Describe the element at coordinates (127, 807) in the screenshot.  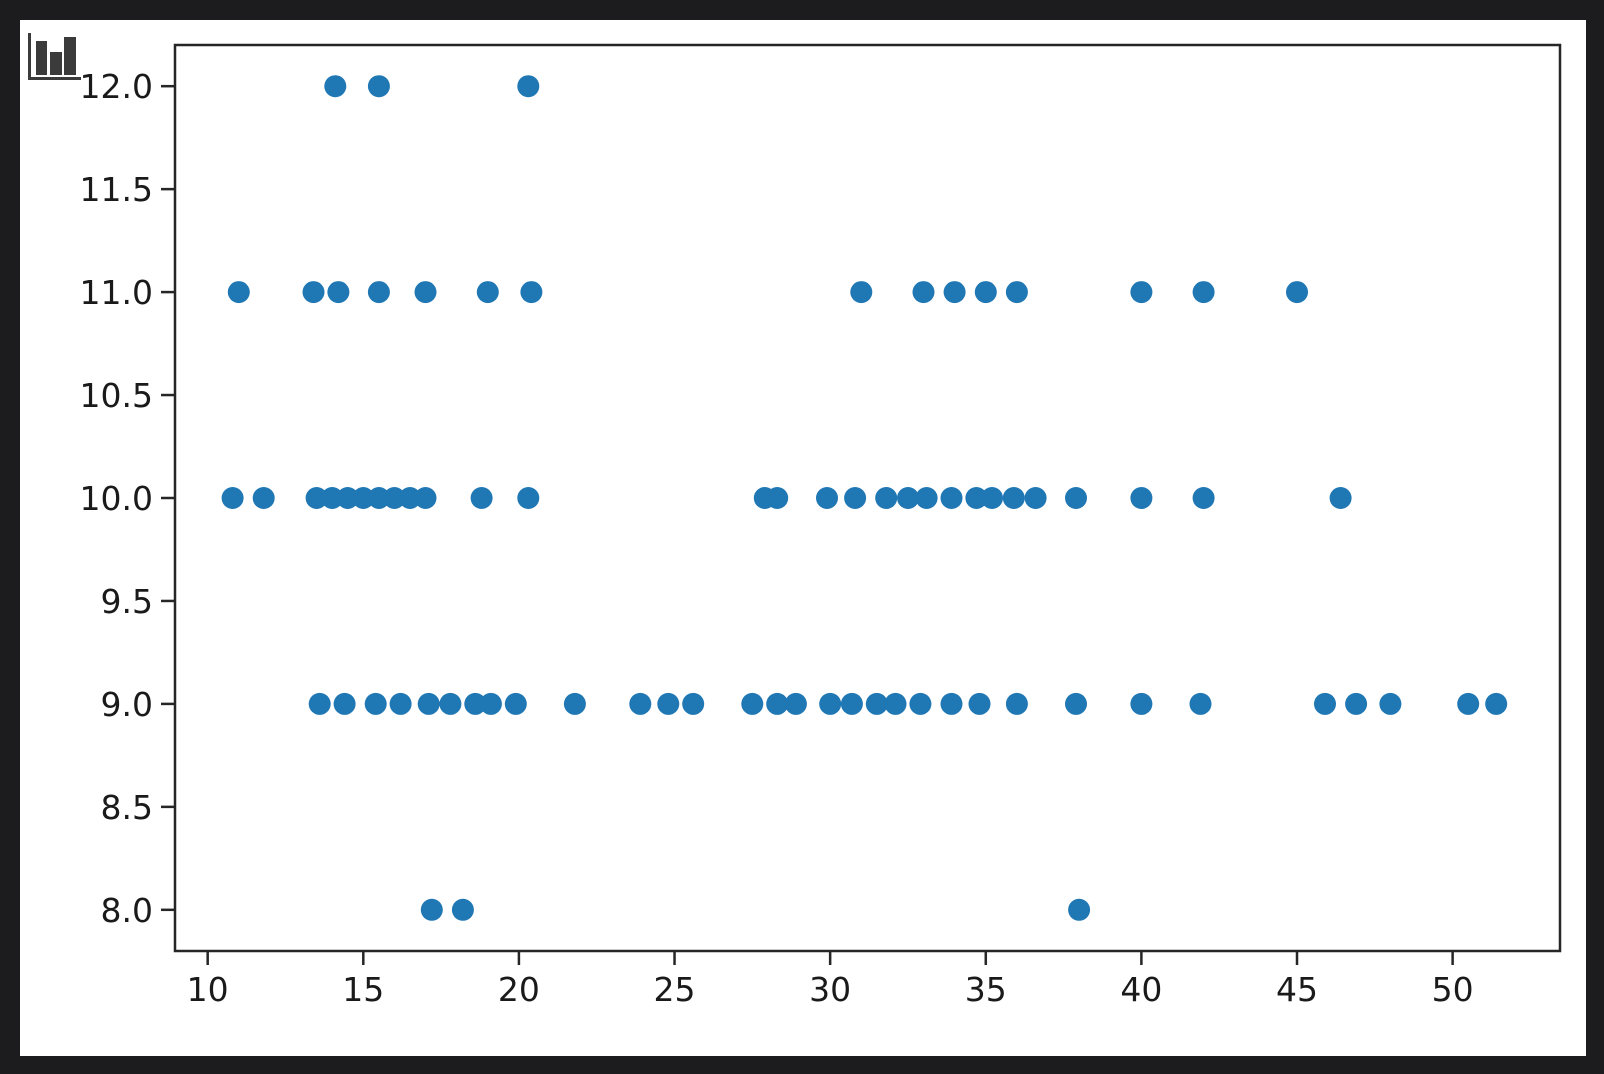
I see `y-tick-label: 8.5` at that location.